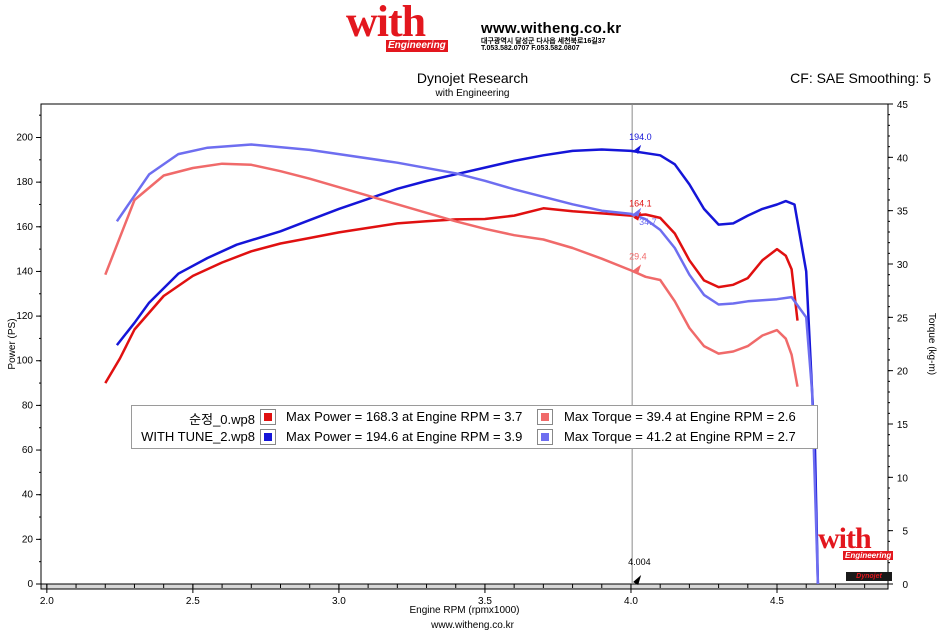 Image resolution: width=945 pixels, height=632 pixels. I want to click on y-tick-label-left: 100, so click(24, 361).